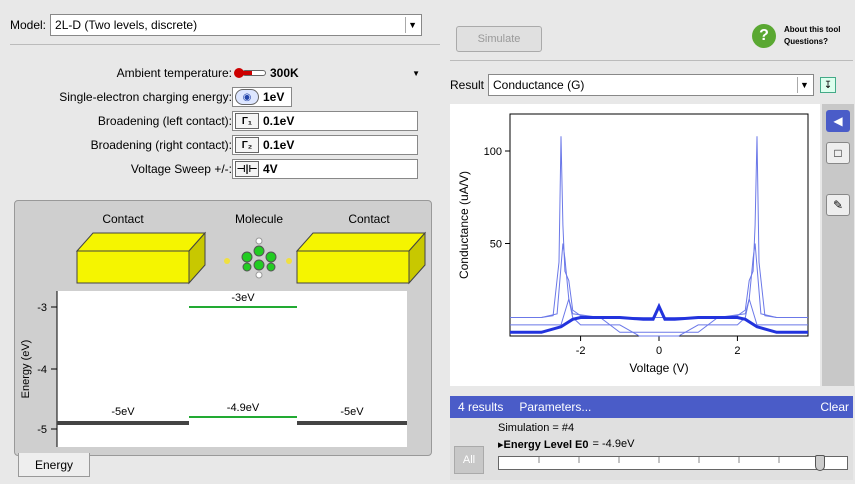  I want to click on param-label: Single-electron charging energy:, so click(145, 97).